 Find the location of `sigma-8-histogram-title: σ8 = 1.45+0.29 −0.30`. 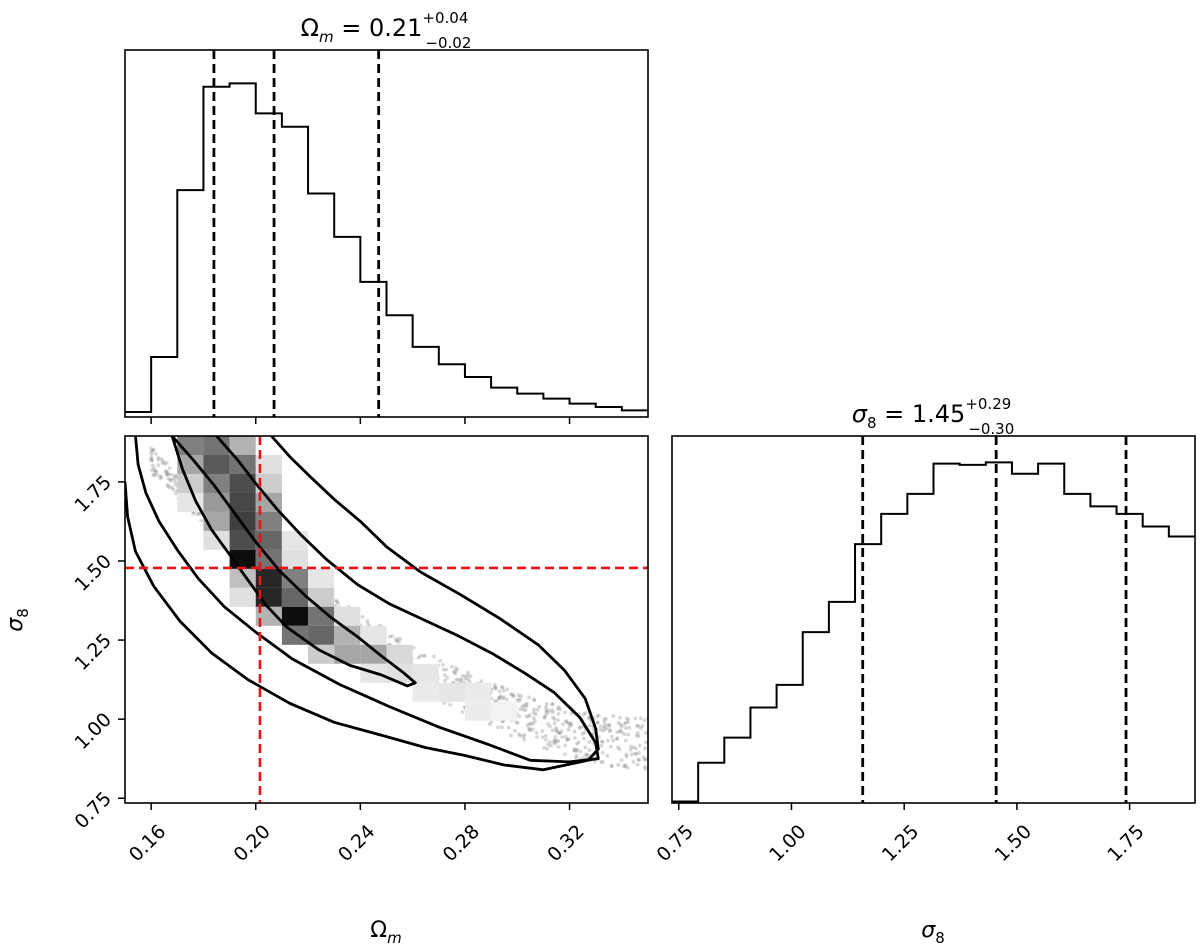

sigma-8-histogram-title: σ8 = 1.45+0.29 −0.30 is located at coordinates (933, 416).